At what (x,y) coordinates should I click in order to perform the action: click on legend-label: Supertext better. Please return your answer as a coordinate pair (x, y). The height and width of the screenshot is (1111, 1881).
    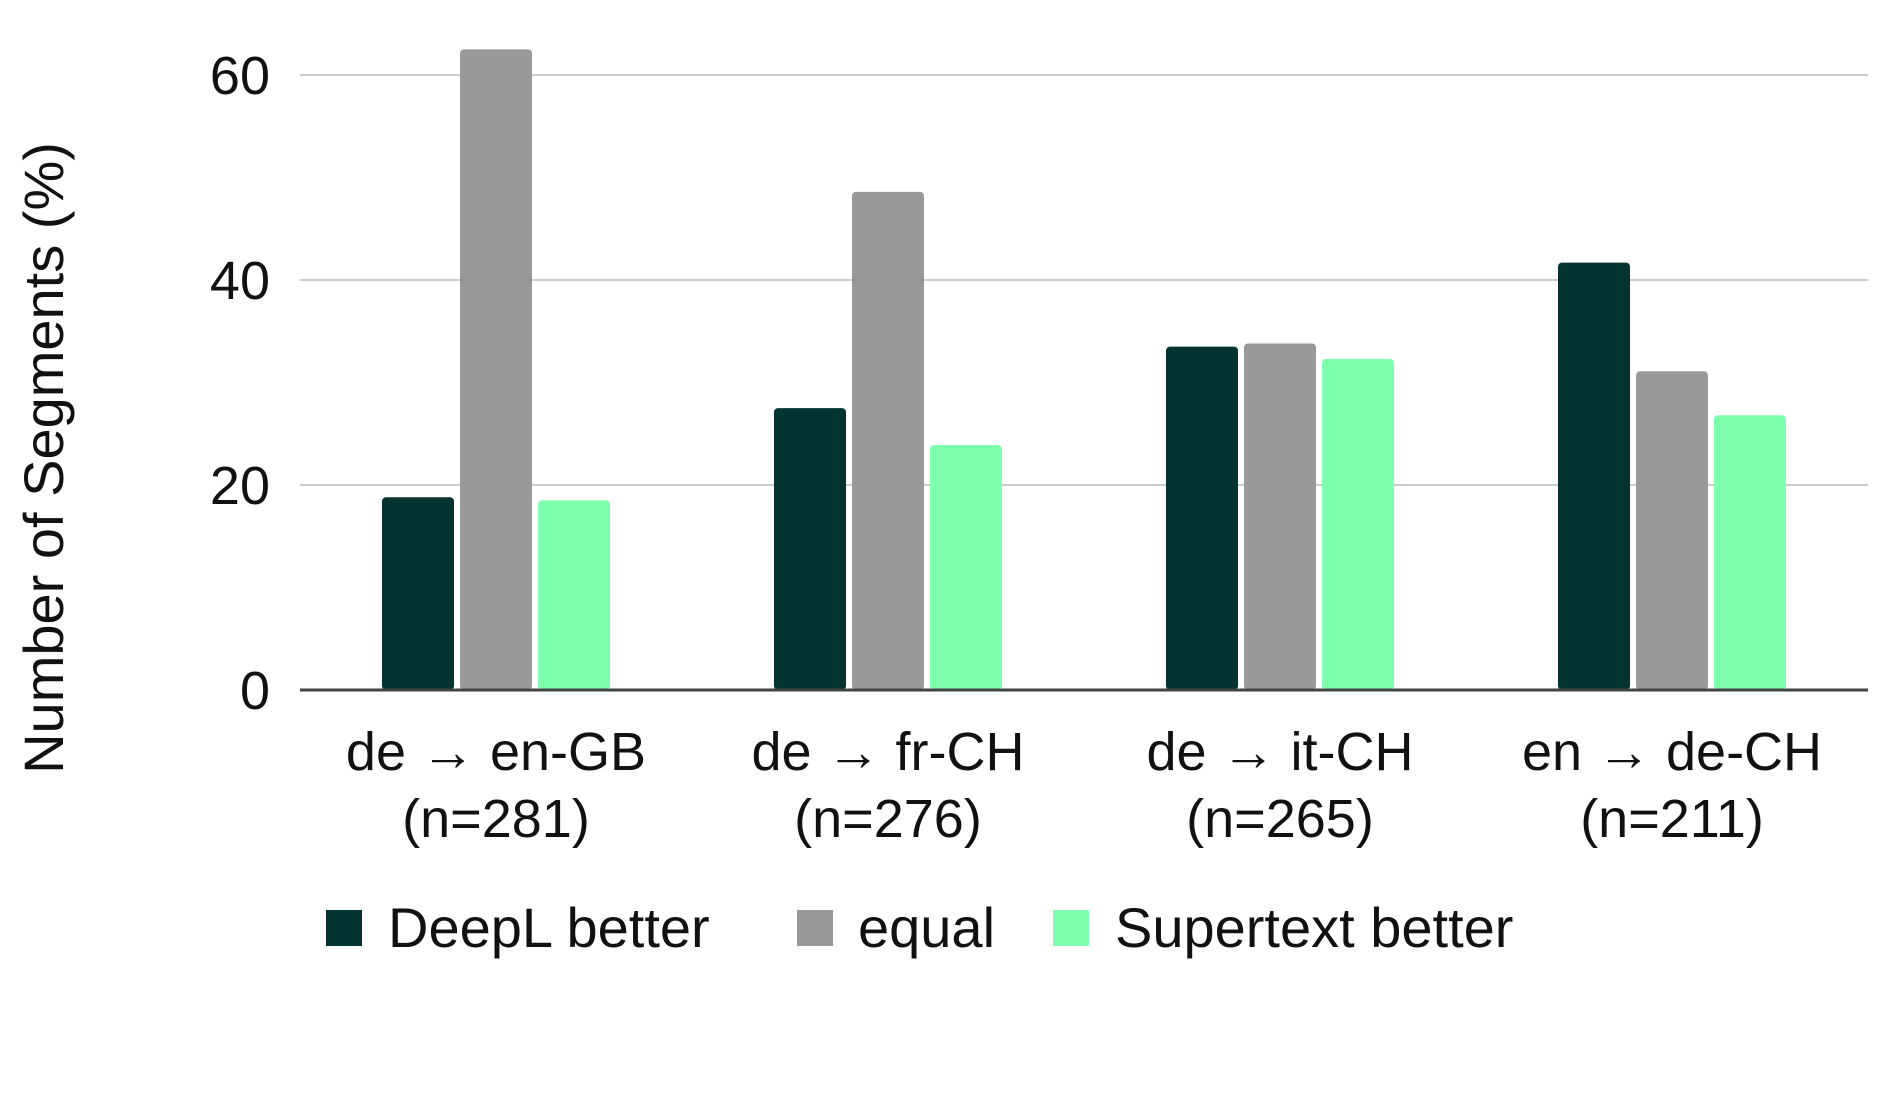
    Looking at the image, I should click on (1314, 927).